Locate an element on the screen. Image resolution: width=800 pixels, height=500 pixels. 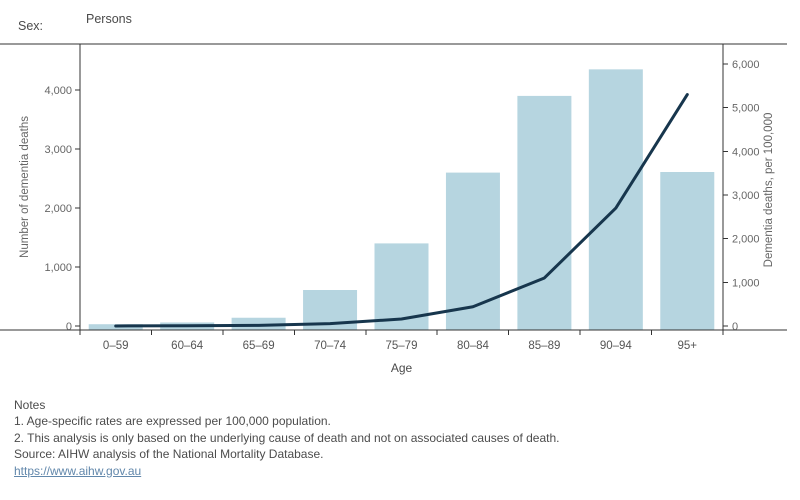
bar-95+ is located at coordinates (687, 251).